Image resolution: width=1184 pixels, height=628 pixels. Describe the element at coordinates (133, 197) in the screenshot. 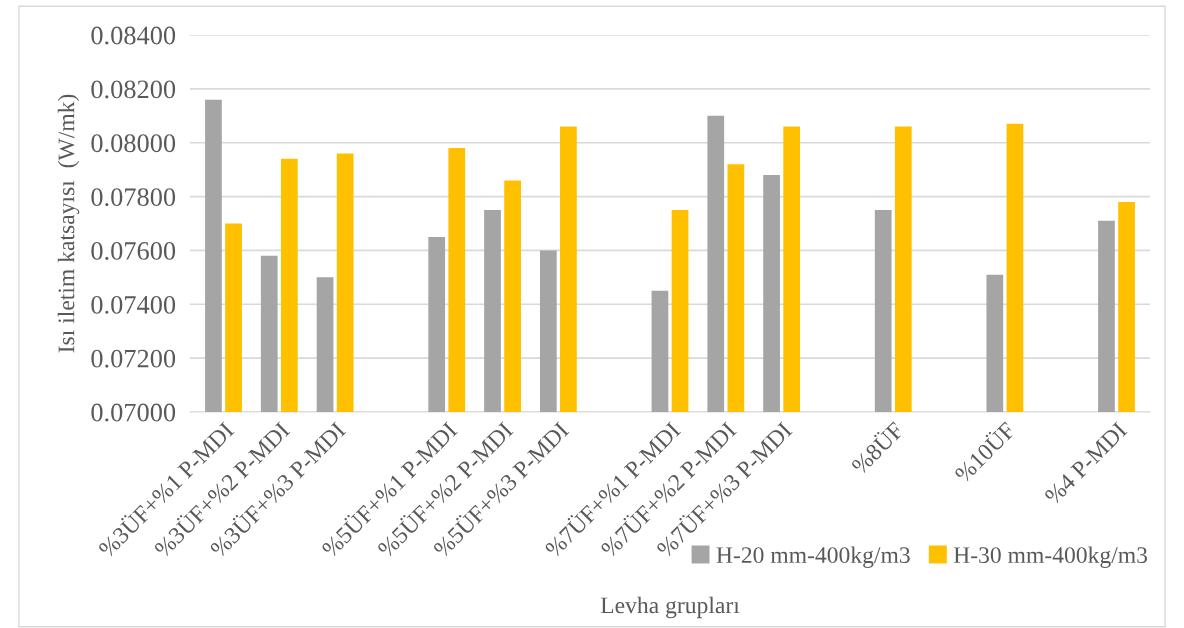

I see `y-tick-label: 0.07800` at that location.